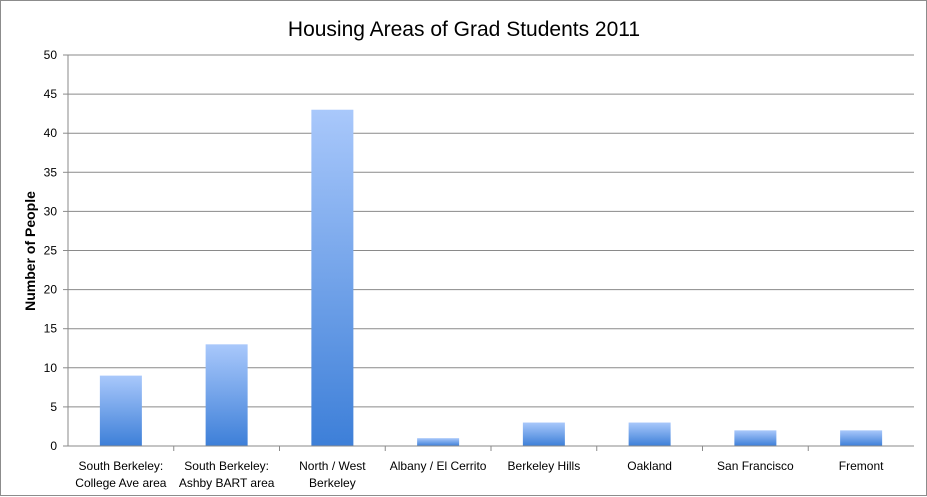 The height and width of the screenshot is (497, 927). What do you see at coordinates (755, 466) in the screenshot?
I see `x-category-label-6-line-0: San Francisco` at bounding box center [755, 466].